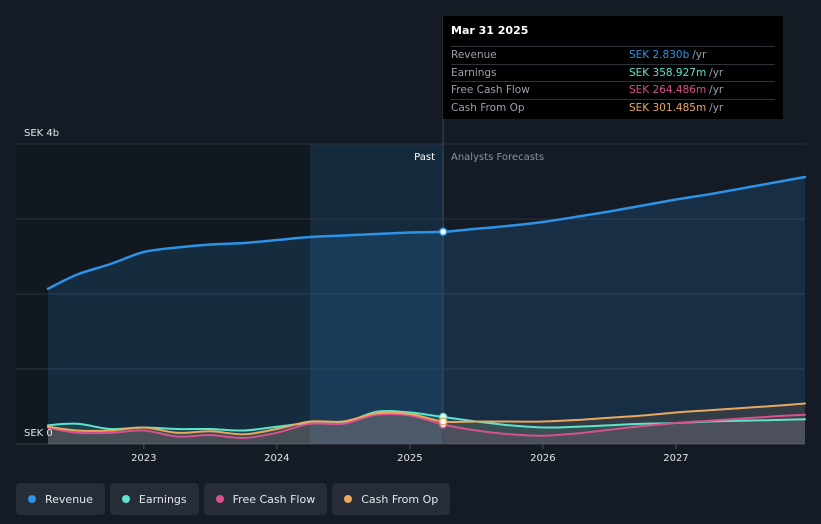 Image resolution: width=821 pixels, height=524 pixels. Describe the element at coordinates (675, 458) in the screenshot. I see `x-tick-label: 2027` at that location.